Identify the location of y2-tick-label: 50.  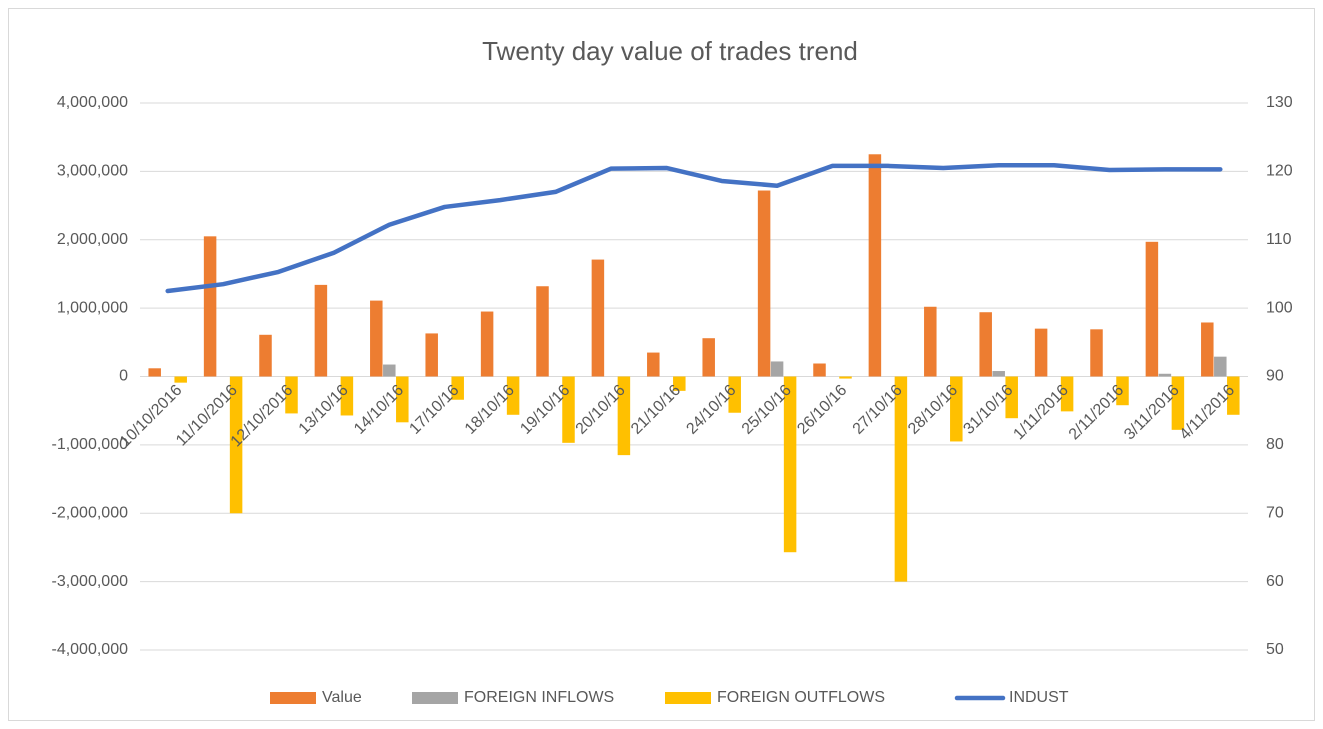
(1275, 649).